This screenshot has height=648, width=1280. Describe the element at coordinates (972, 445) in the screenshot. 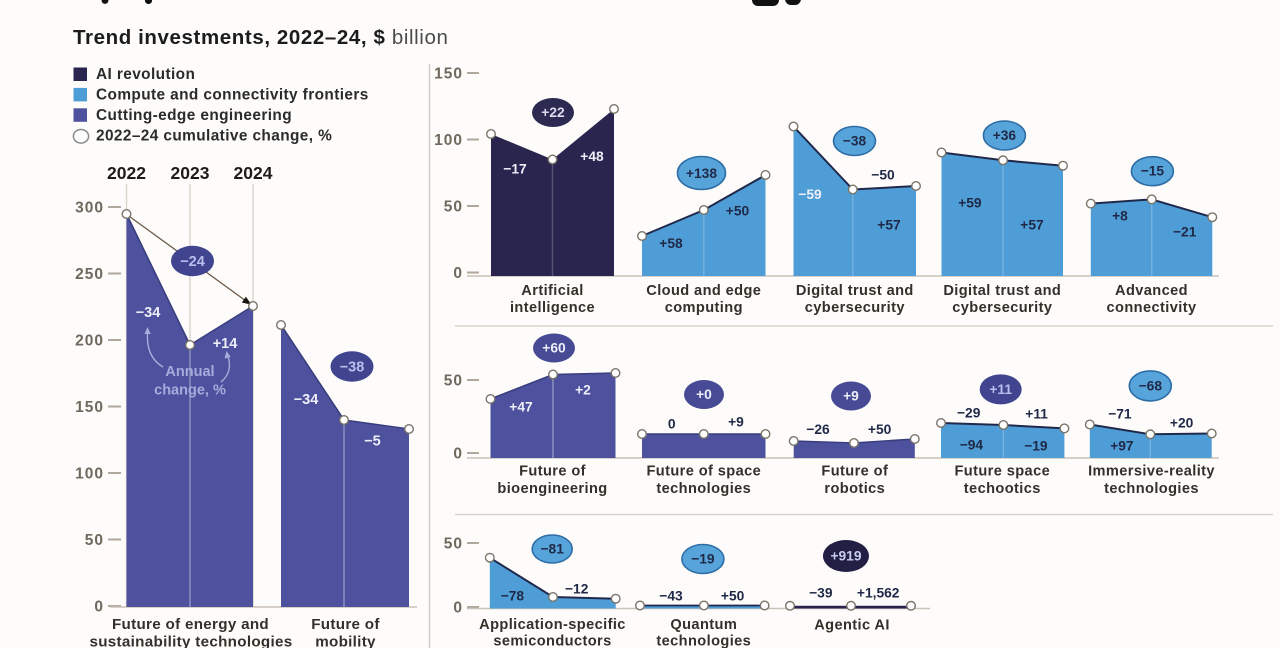

I see `svg-text: −94` at that location.